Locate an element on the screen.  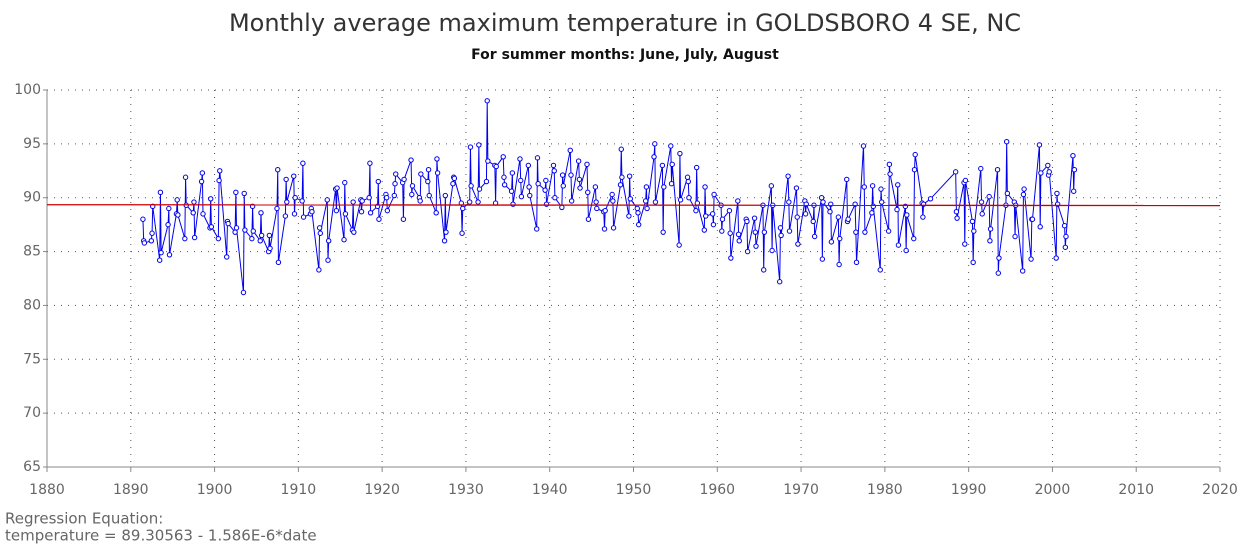
x-tick-label: 2010 is located at coordinates (1136, 490).